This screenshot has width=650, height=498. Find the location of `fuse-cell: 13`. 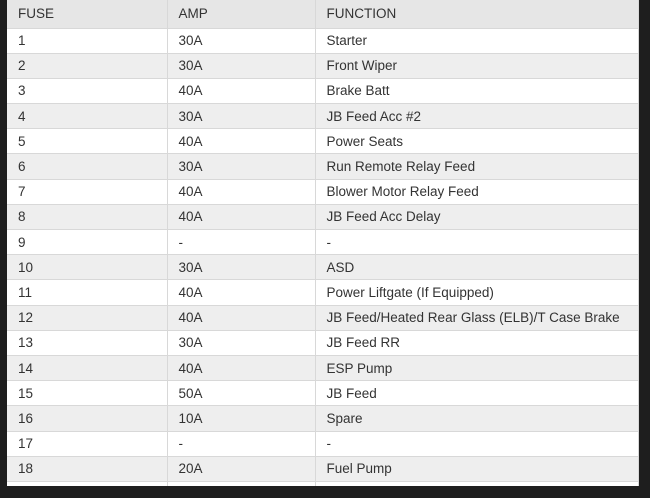

fuse-cell: 13 is located at coordinates (87, 343).